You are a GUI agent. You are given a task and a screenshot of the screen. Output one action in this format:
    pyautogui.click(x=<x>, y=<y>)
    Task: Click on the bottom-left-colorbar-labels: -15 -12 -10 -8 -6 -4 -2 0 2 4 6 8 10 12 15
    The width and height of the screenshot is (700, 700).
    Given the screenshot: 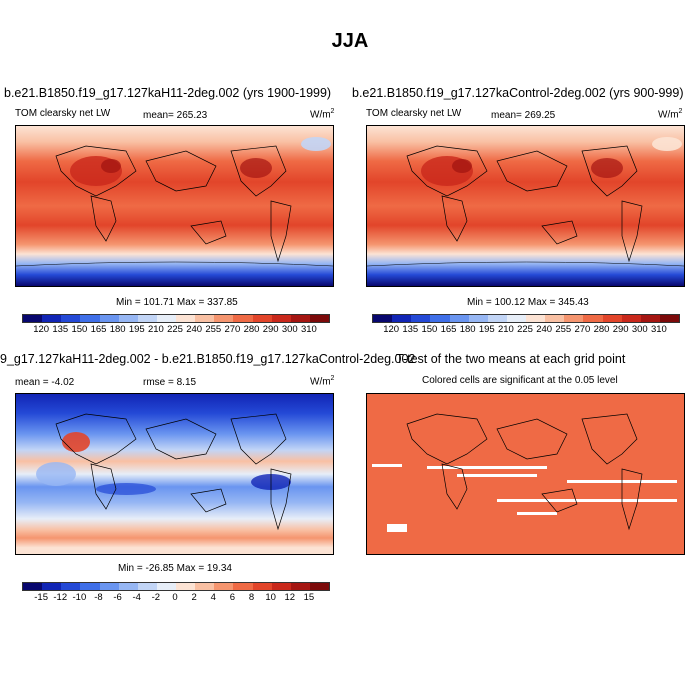 What is the action you would take?
    pyautogui.click(x=175, y=597)
    